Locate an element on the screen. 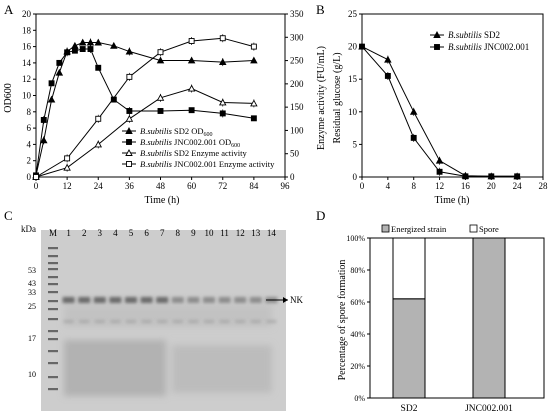 The height and width of the screenshot is (416, 550). gel-lane-label: 5 is located at coordinates (131, 233).